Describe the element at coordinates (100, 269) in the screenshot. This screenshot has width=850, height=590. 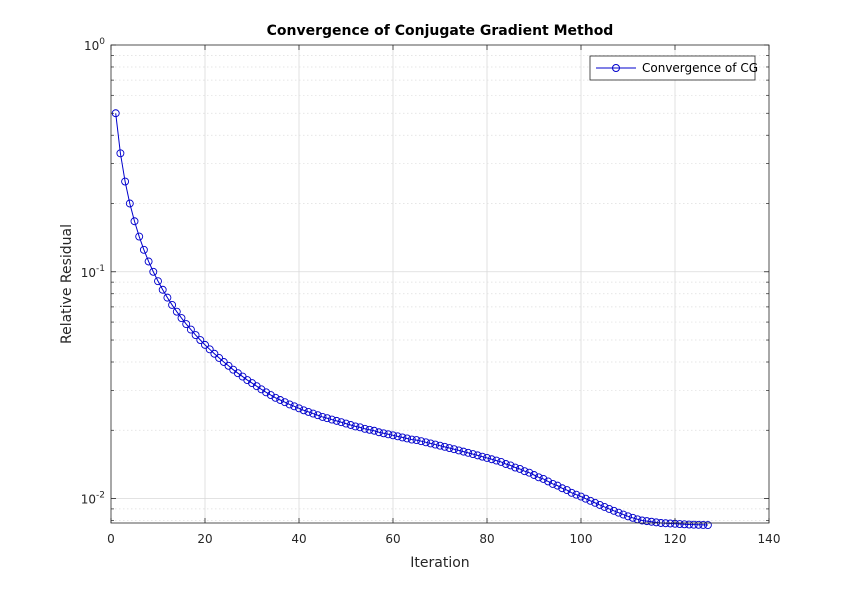
I see `y-tick-exponent: -1` at that location.